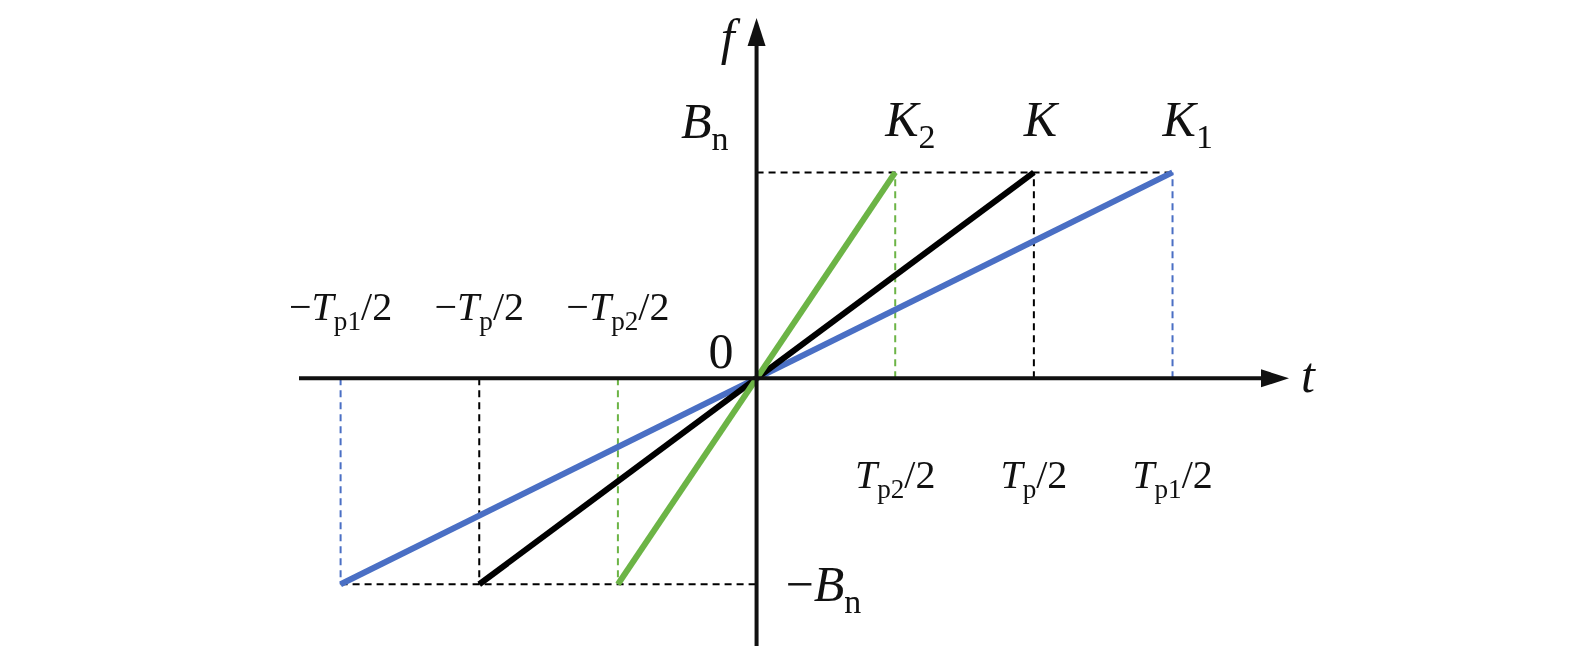 The image size is (1575, 648). Describe the element at coordinates (705, 125) in the screenshot. I see `text: B$_{n}$` at that location.